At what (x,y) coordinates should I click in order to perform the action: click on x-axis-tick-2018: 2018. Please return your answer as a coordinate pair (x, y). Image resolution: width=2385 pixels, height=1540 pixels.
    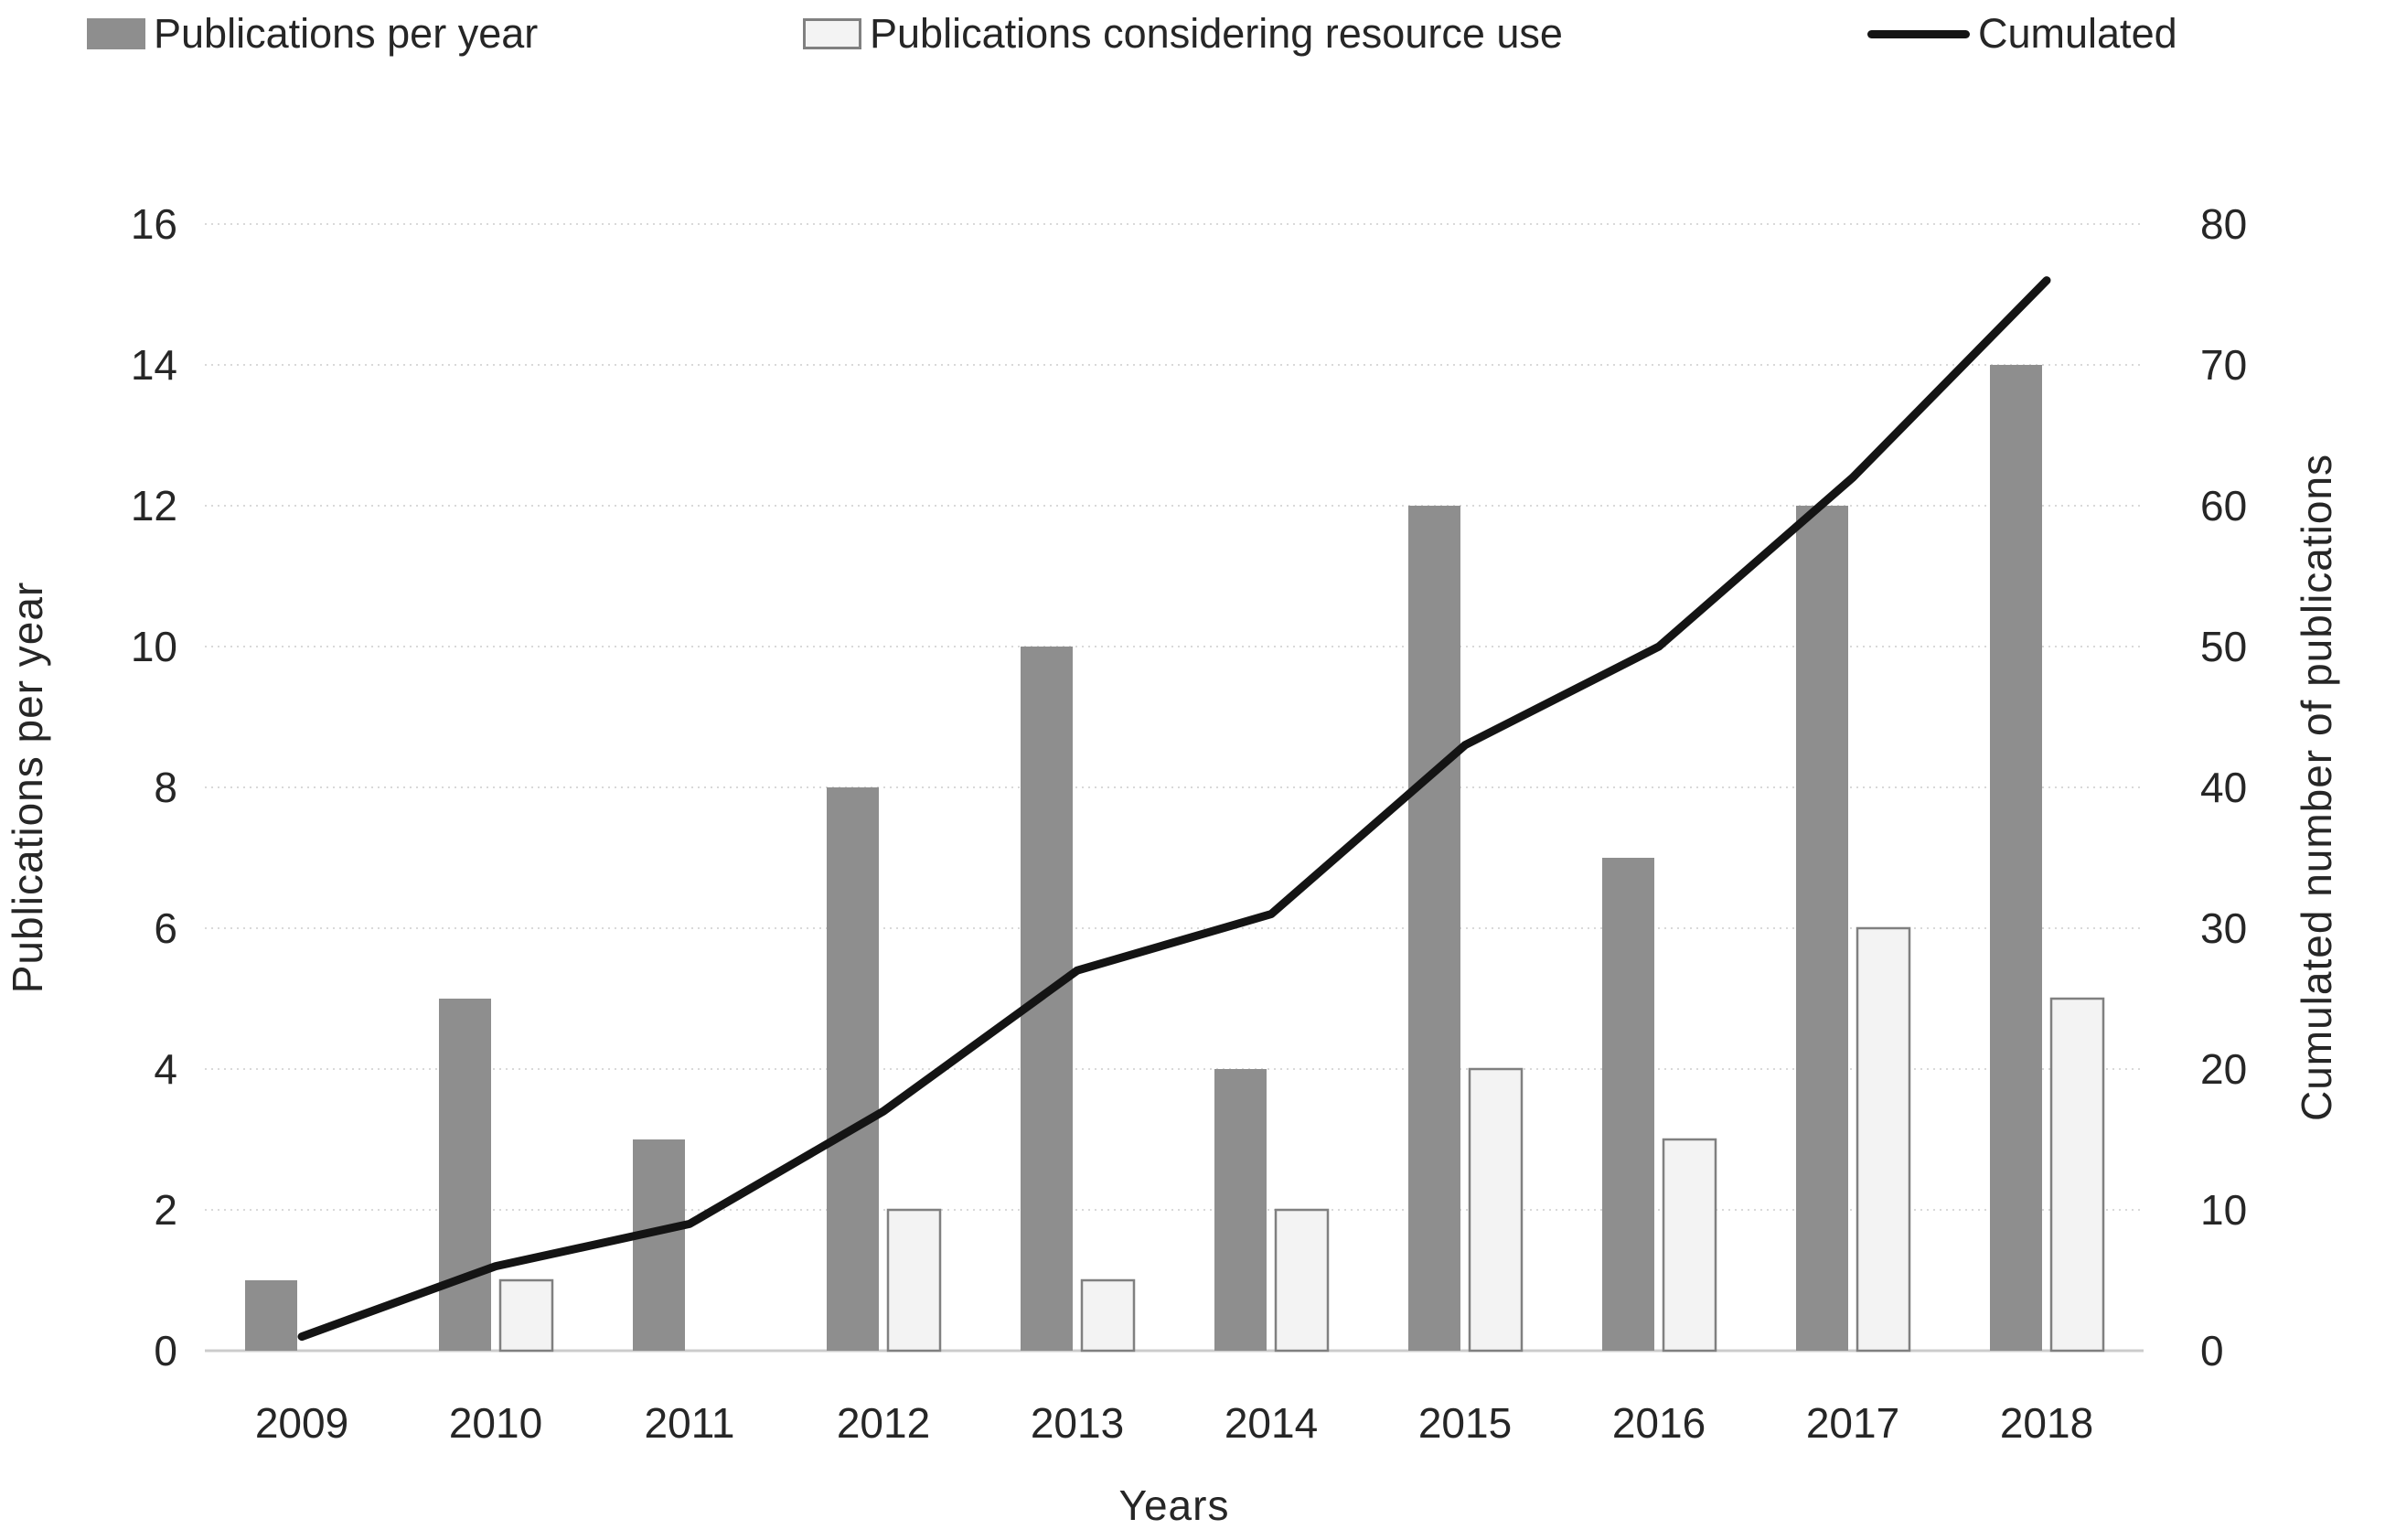
    Looking at the image, I should click on (2046, 1423).